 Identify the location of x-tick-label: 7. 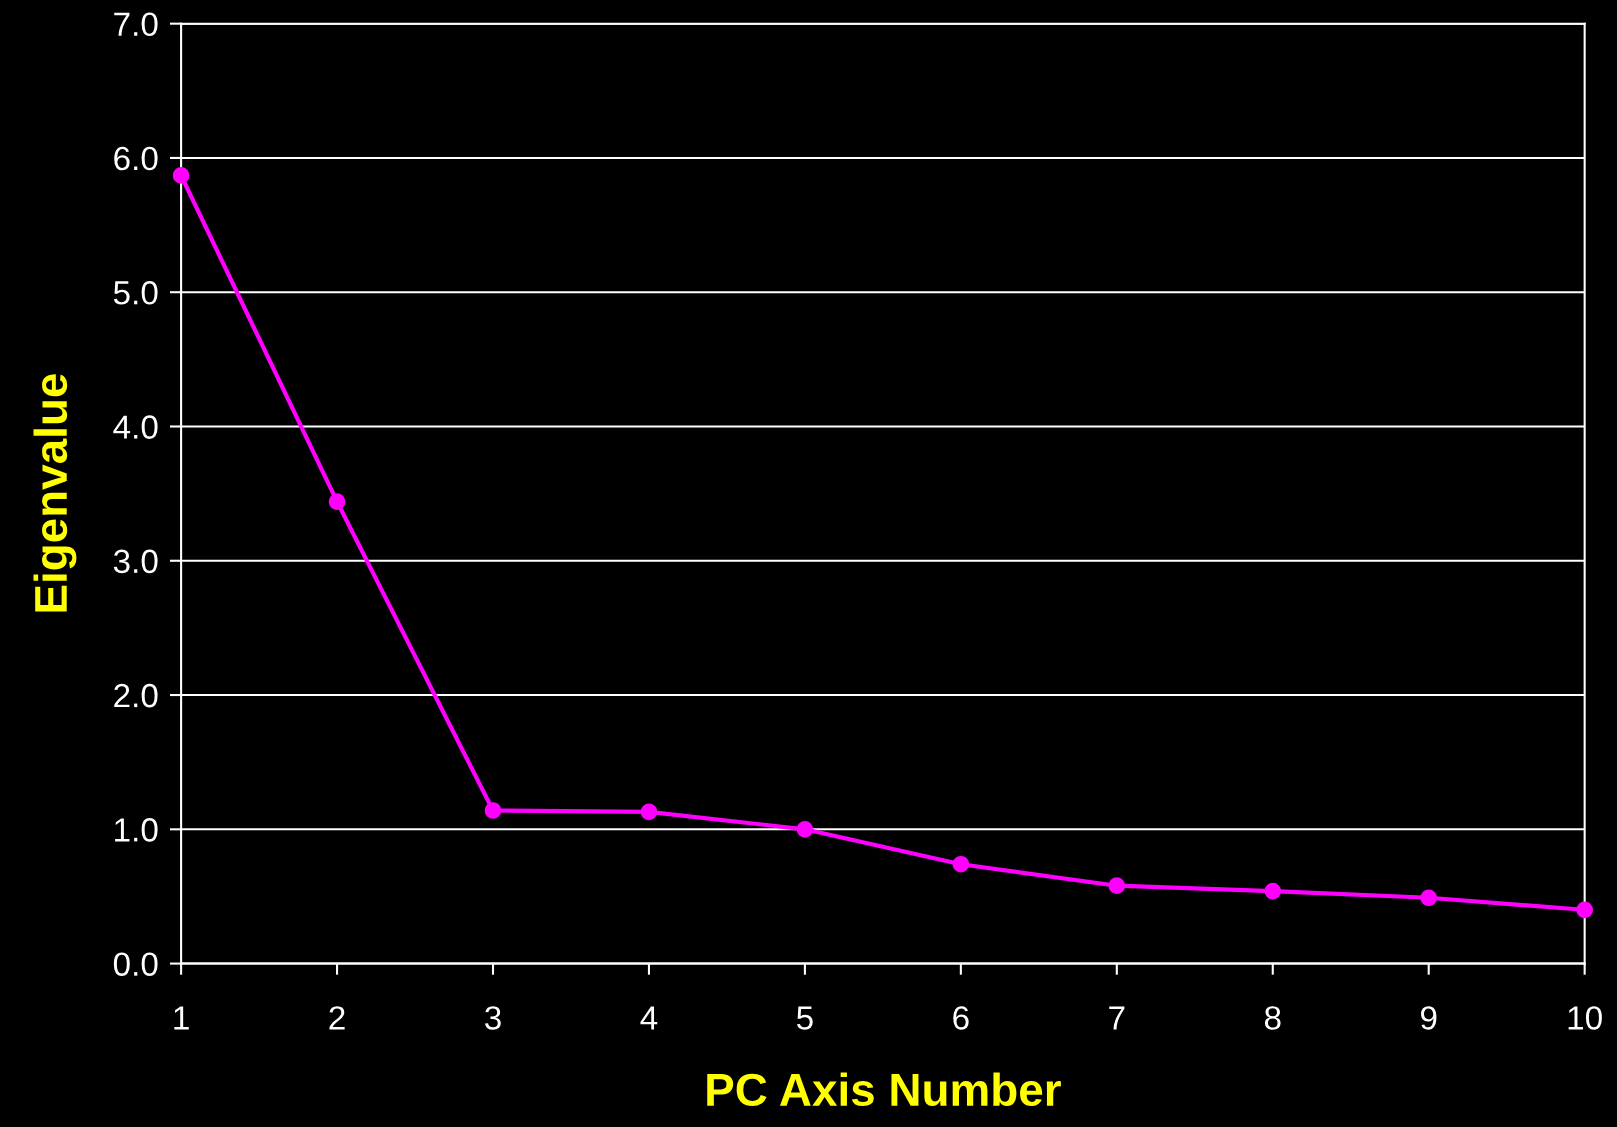
(1117, 1018).